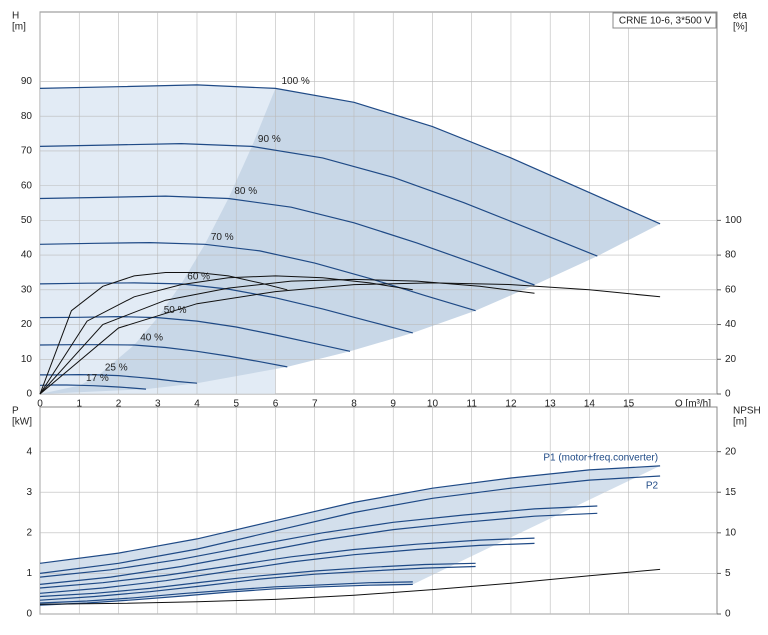  I want to click on x-tick-label: 1, so click(79, 404).